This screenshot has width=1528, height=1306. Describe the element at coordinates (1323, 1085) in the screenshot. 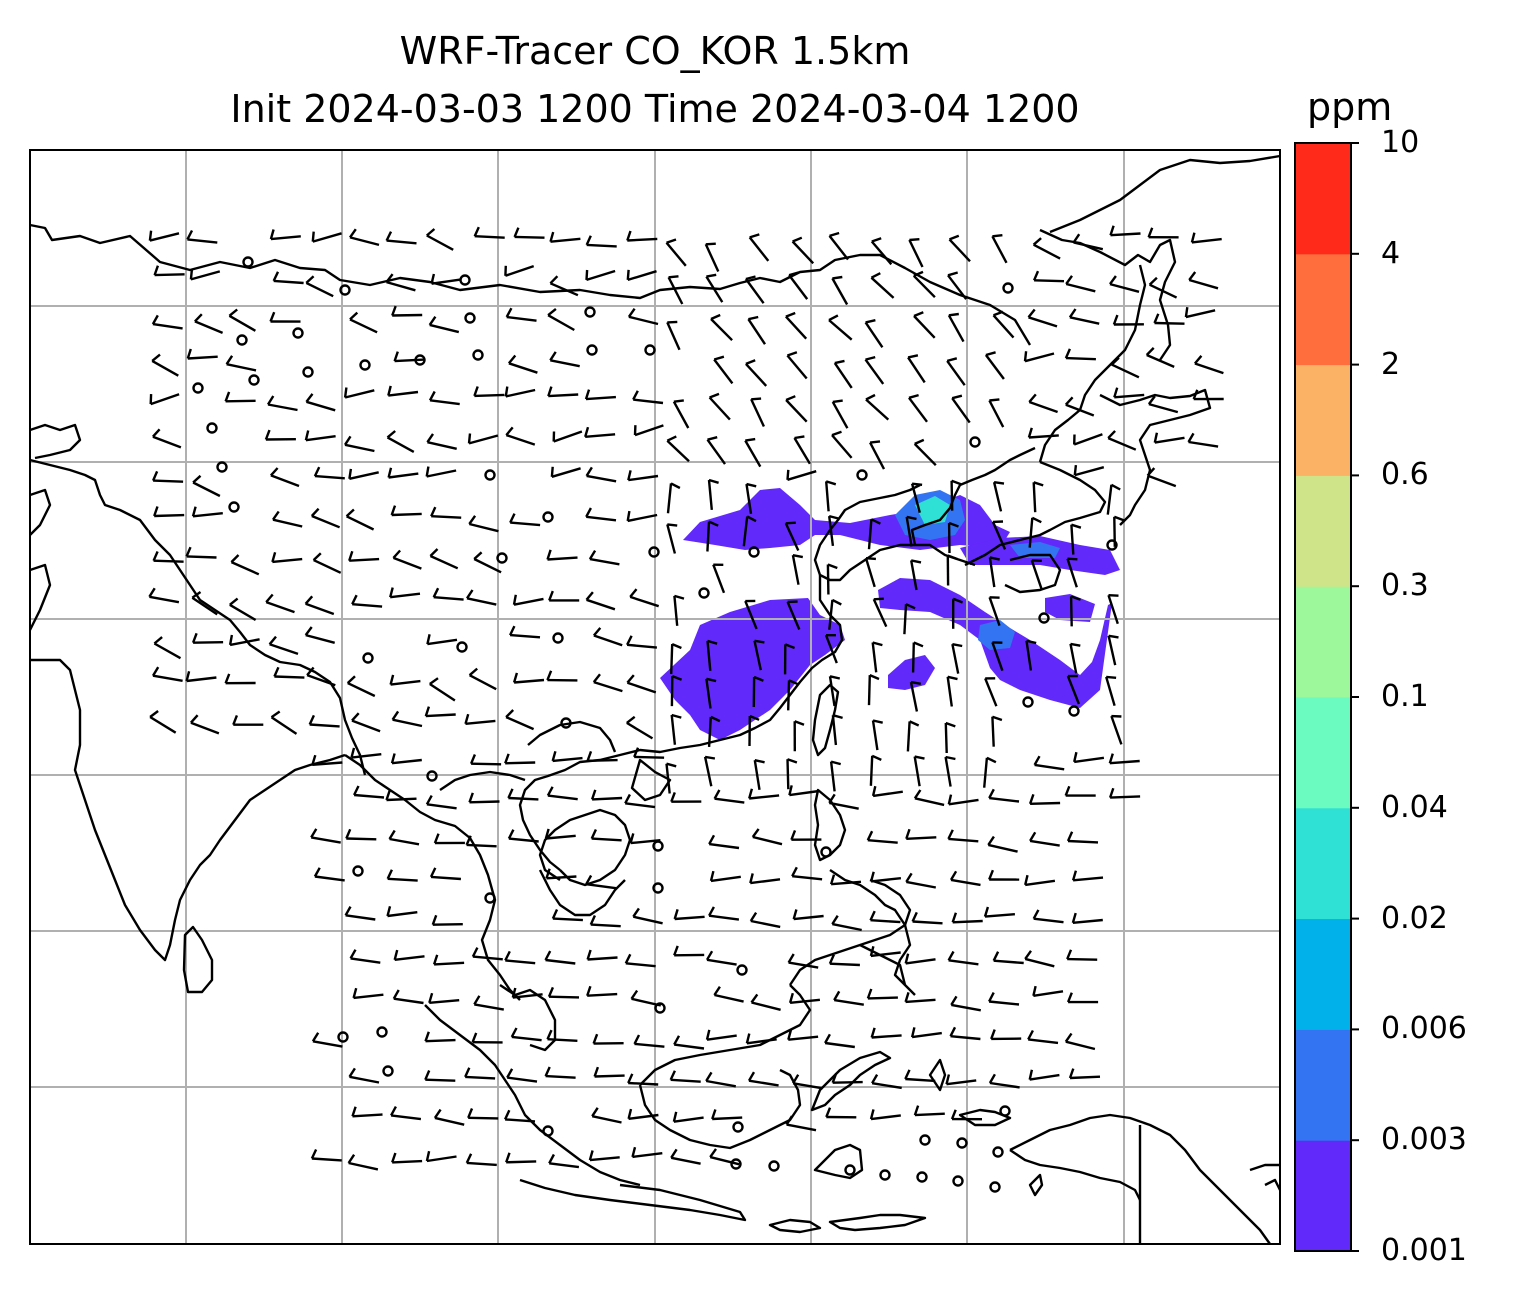

I see `colorbar-segment` at that location.